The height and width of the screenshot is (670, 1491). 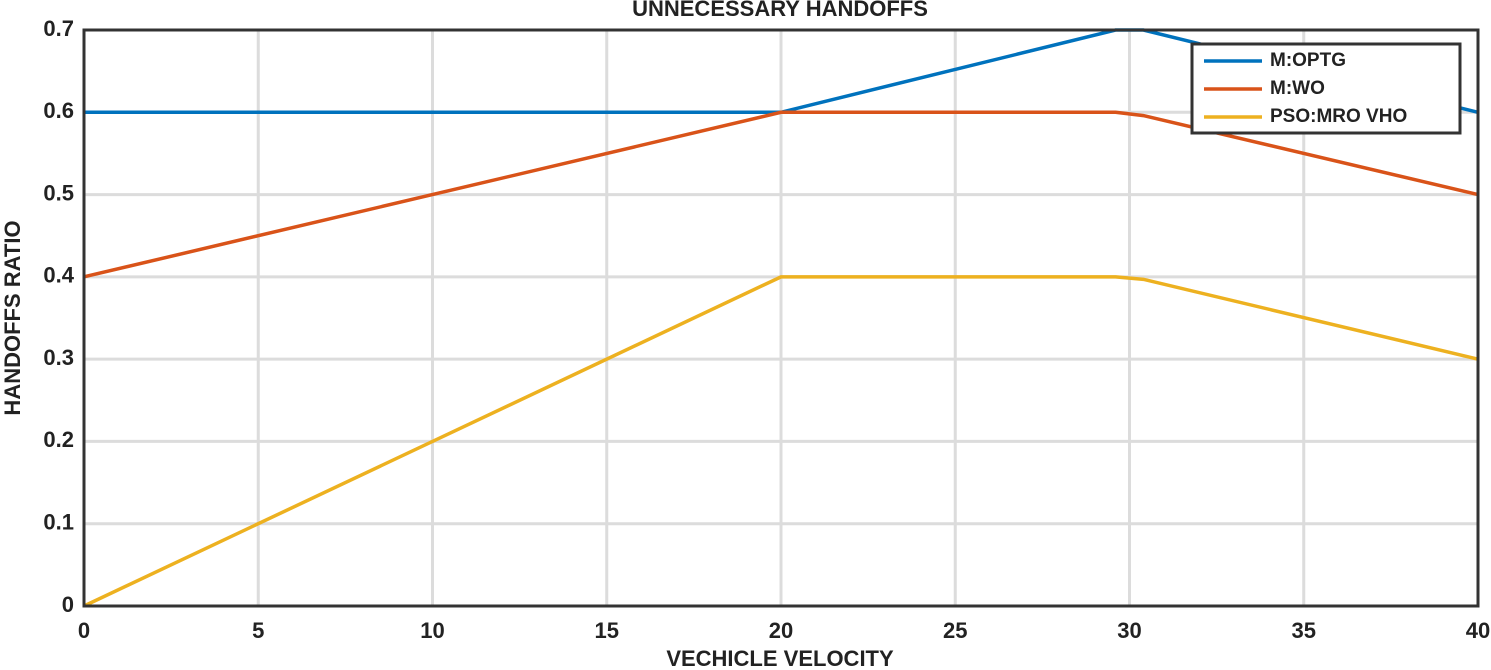 I want to click on x-axis-label: VECHICLE VELOCITY, so click(x=780, y=658).